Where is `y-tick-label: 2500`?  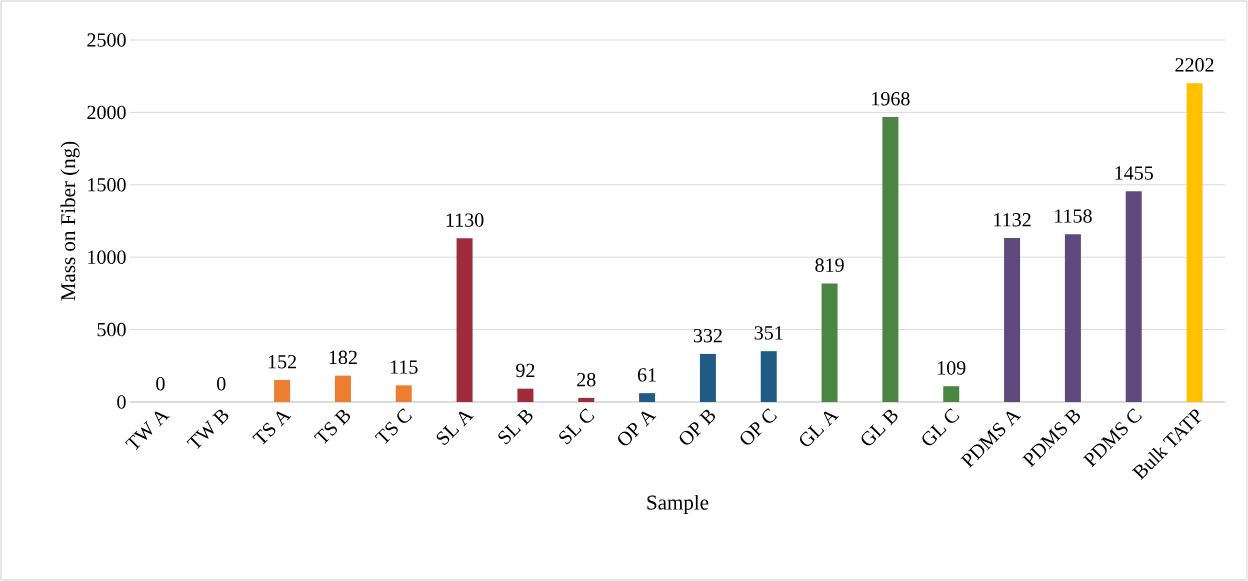 y-tick-label: 2500 is located at coordinates (106, 40).